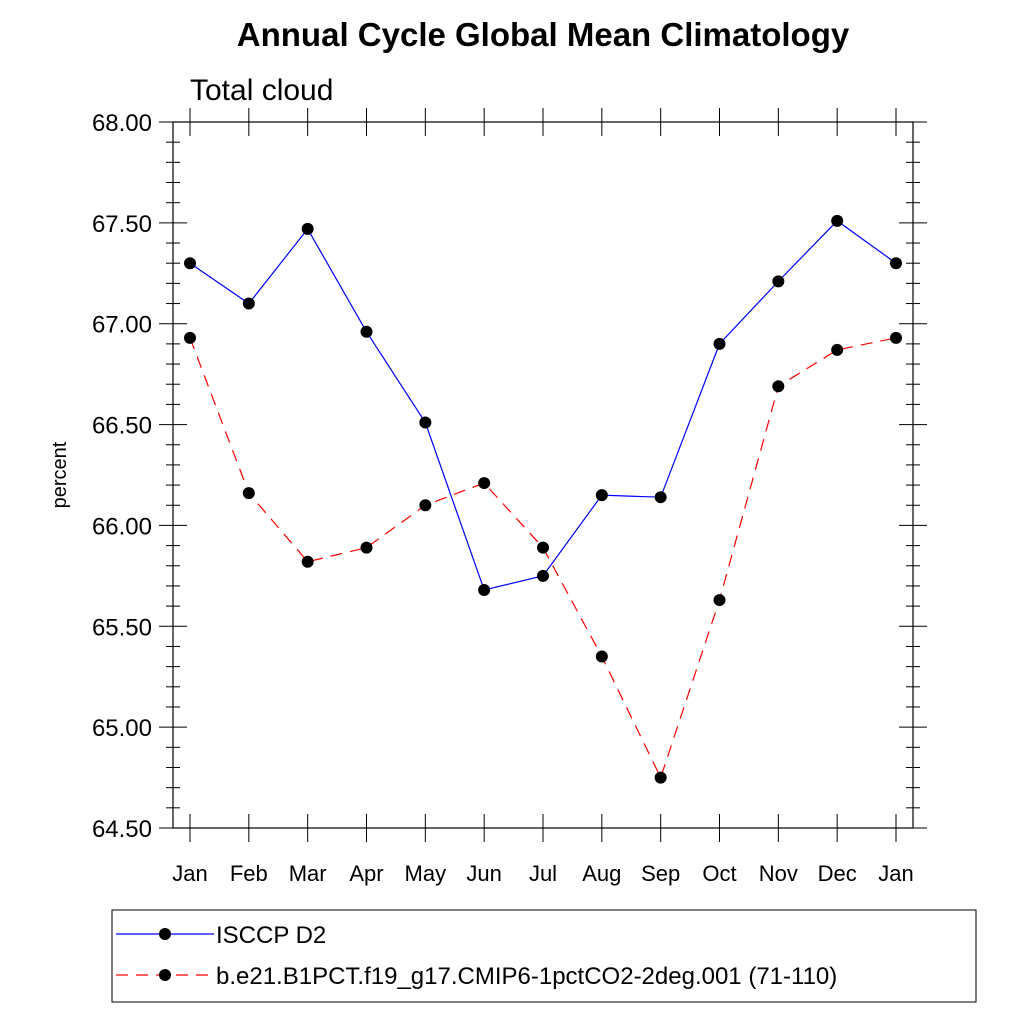 Image resolution: width=1024 pixels, height=1024 pixels. Describe the element at coordinates (122, 426) in the screenshot. I see `y-tick-label: 66.50` at that location.